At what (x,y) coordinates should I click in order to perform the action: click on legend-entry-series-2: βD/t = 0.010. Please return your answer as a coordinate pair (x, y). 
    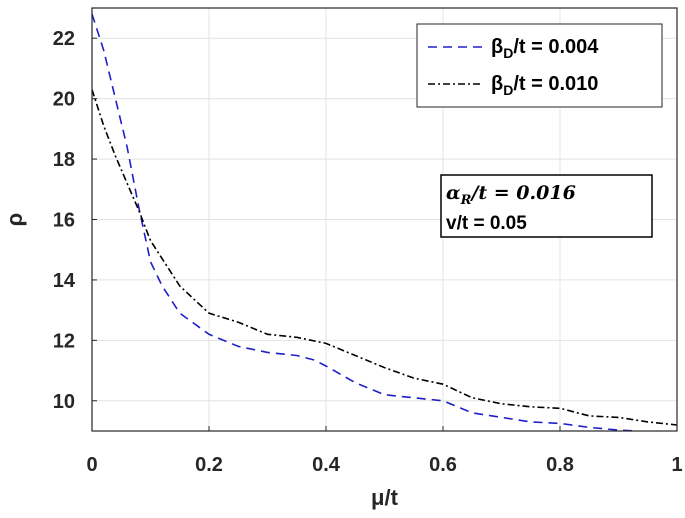
    Looking at the image, I should click on (544, 85).